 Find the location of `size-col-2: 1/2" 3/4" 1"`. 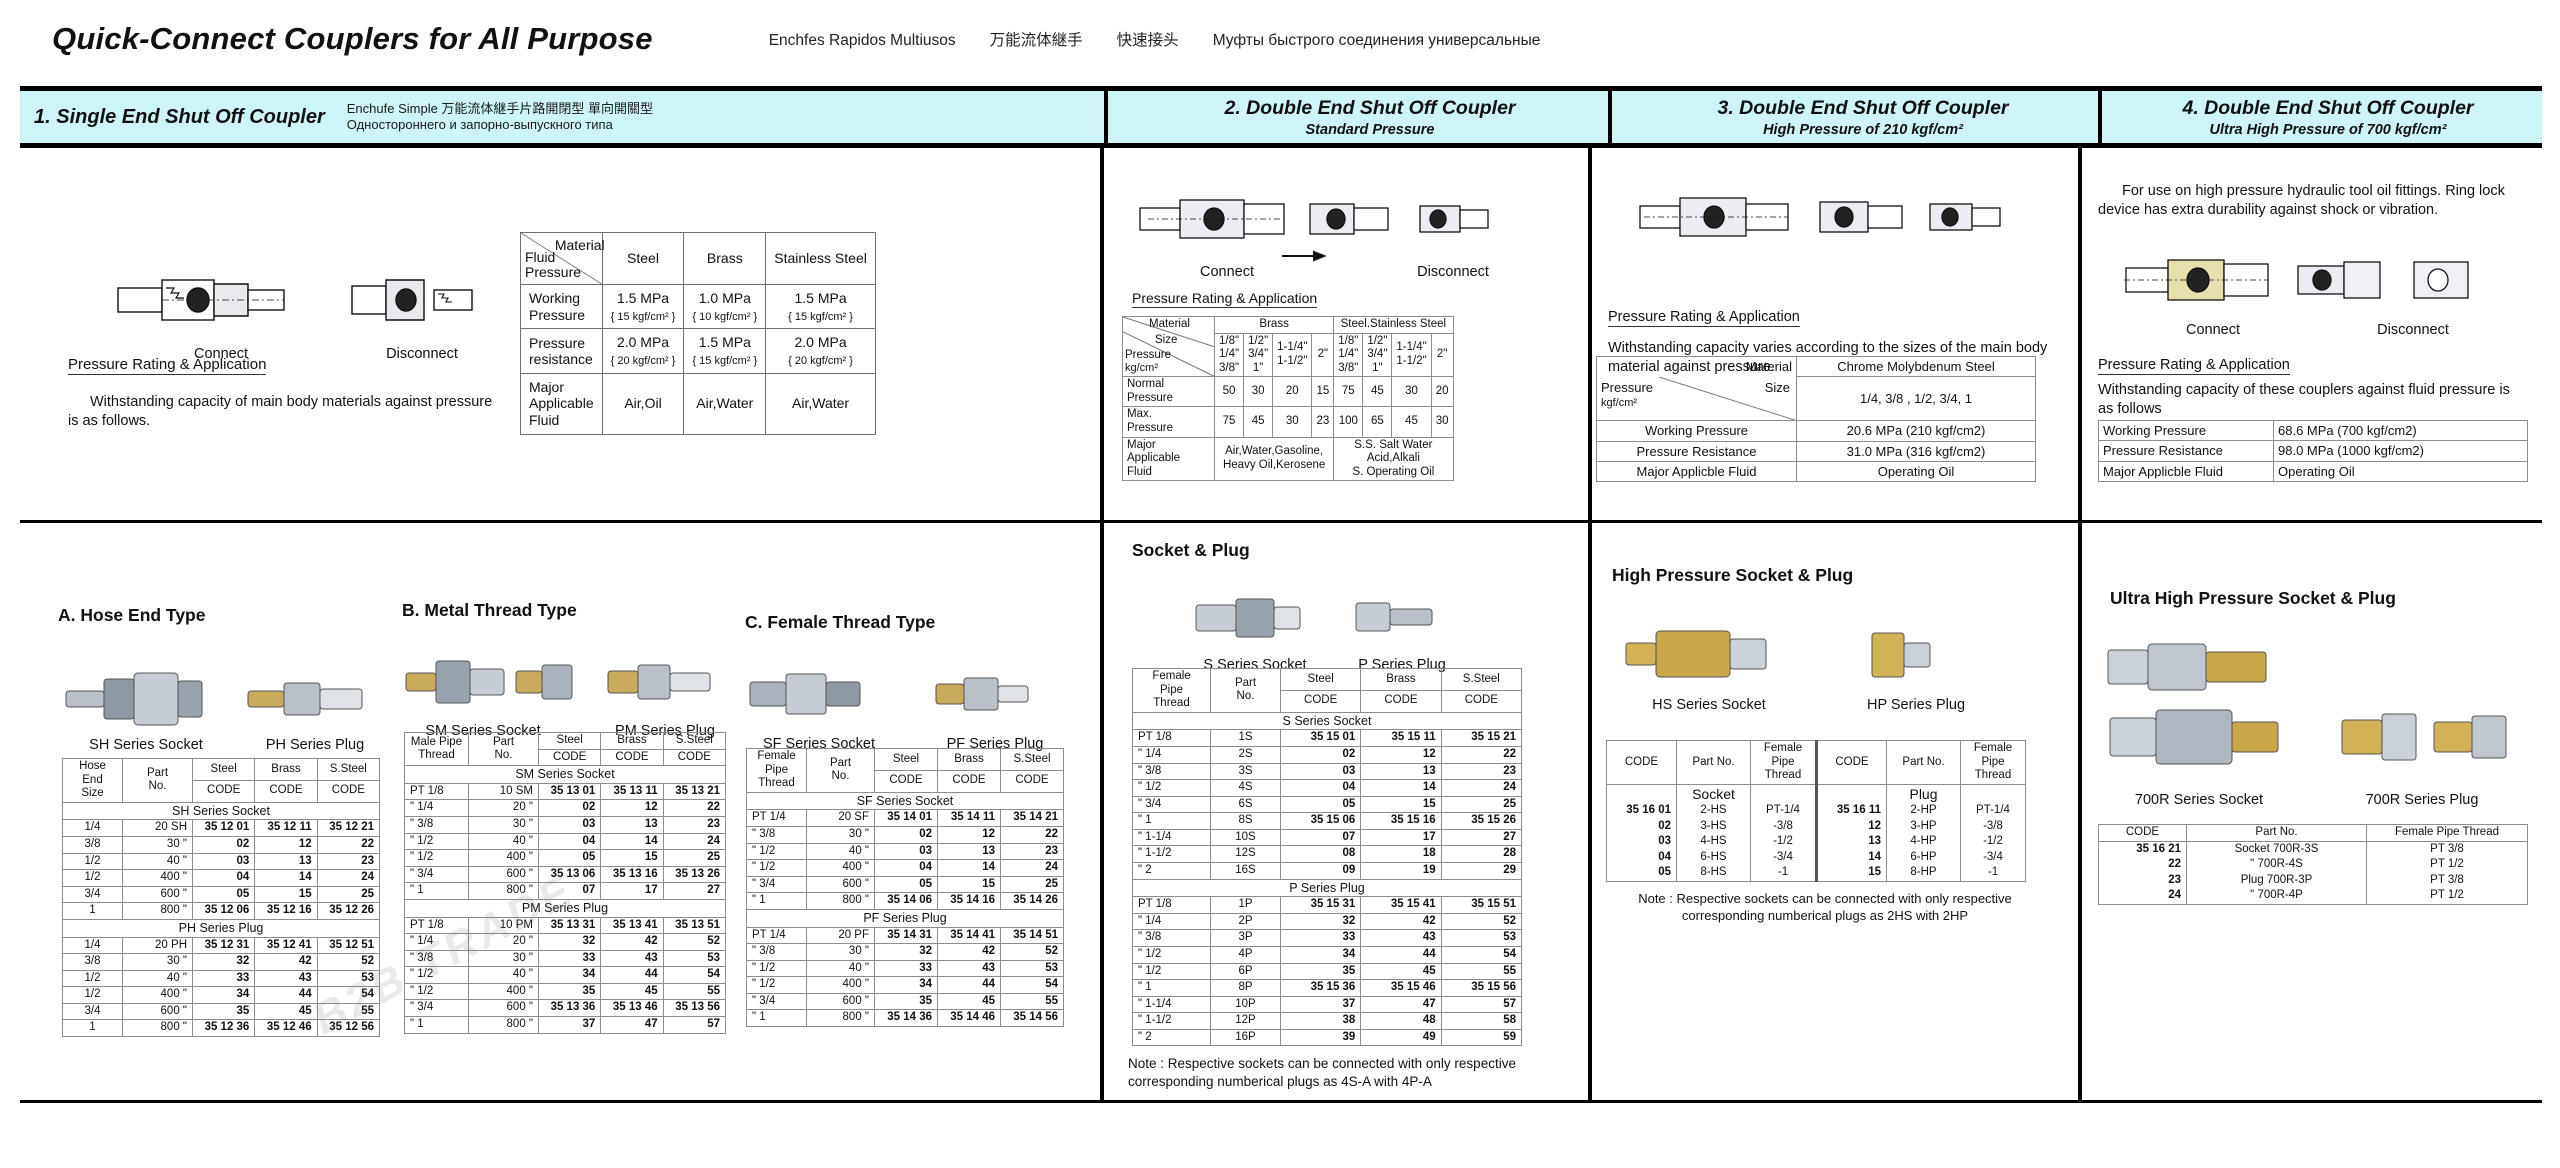

size-col-2: 1/2" 3/4" 1" is located at coordinates (1258, 355).